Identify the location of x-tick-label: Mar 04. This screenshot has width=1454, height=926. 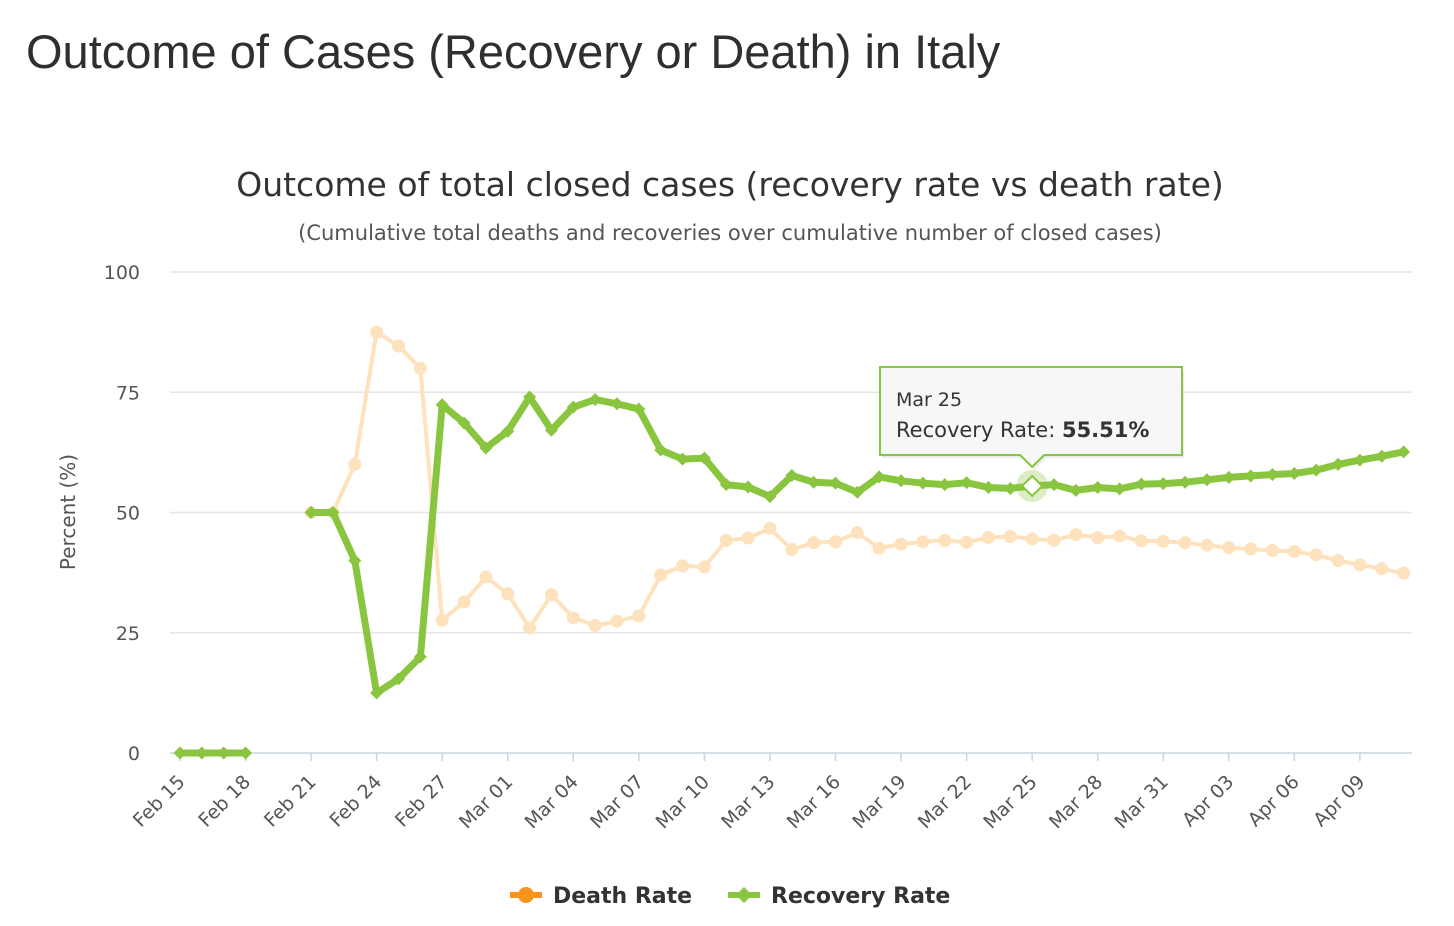
(552, 802).